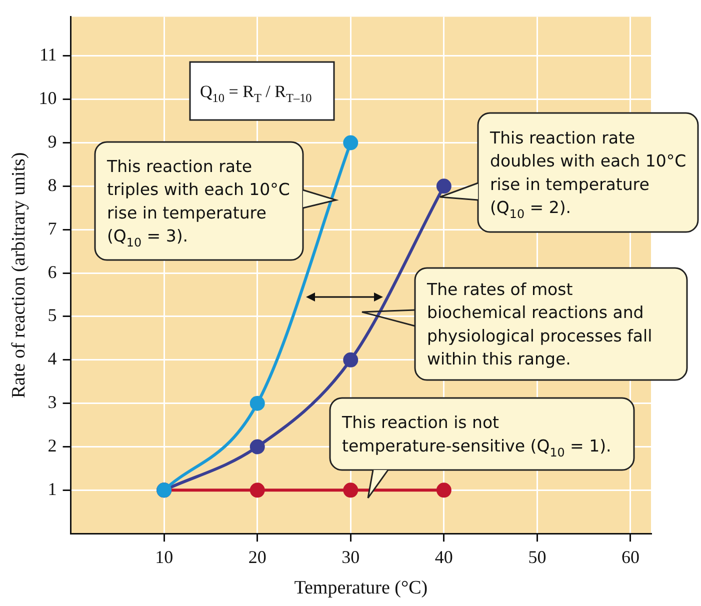 The image size is (701, 606). Describe the element at coordinates (361, 588) in the screenshot. I see `x-axis-title: Temperature (°C)` at that location.